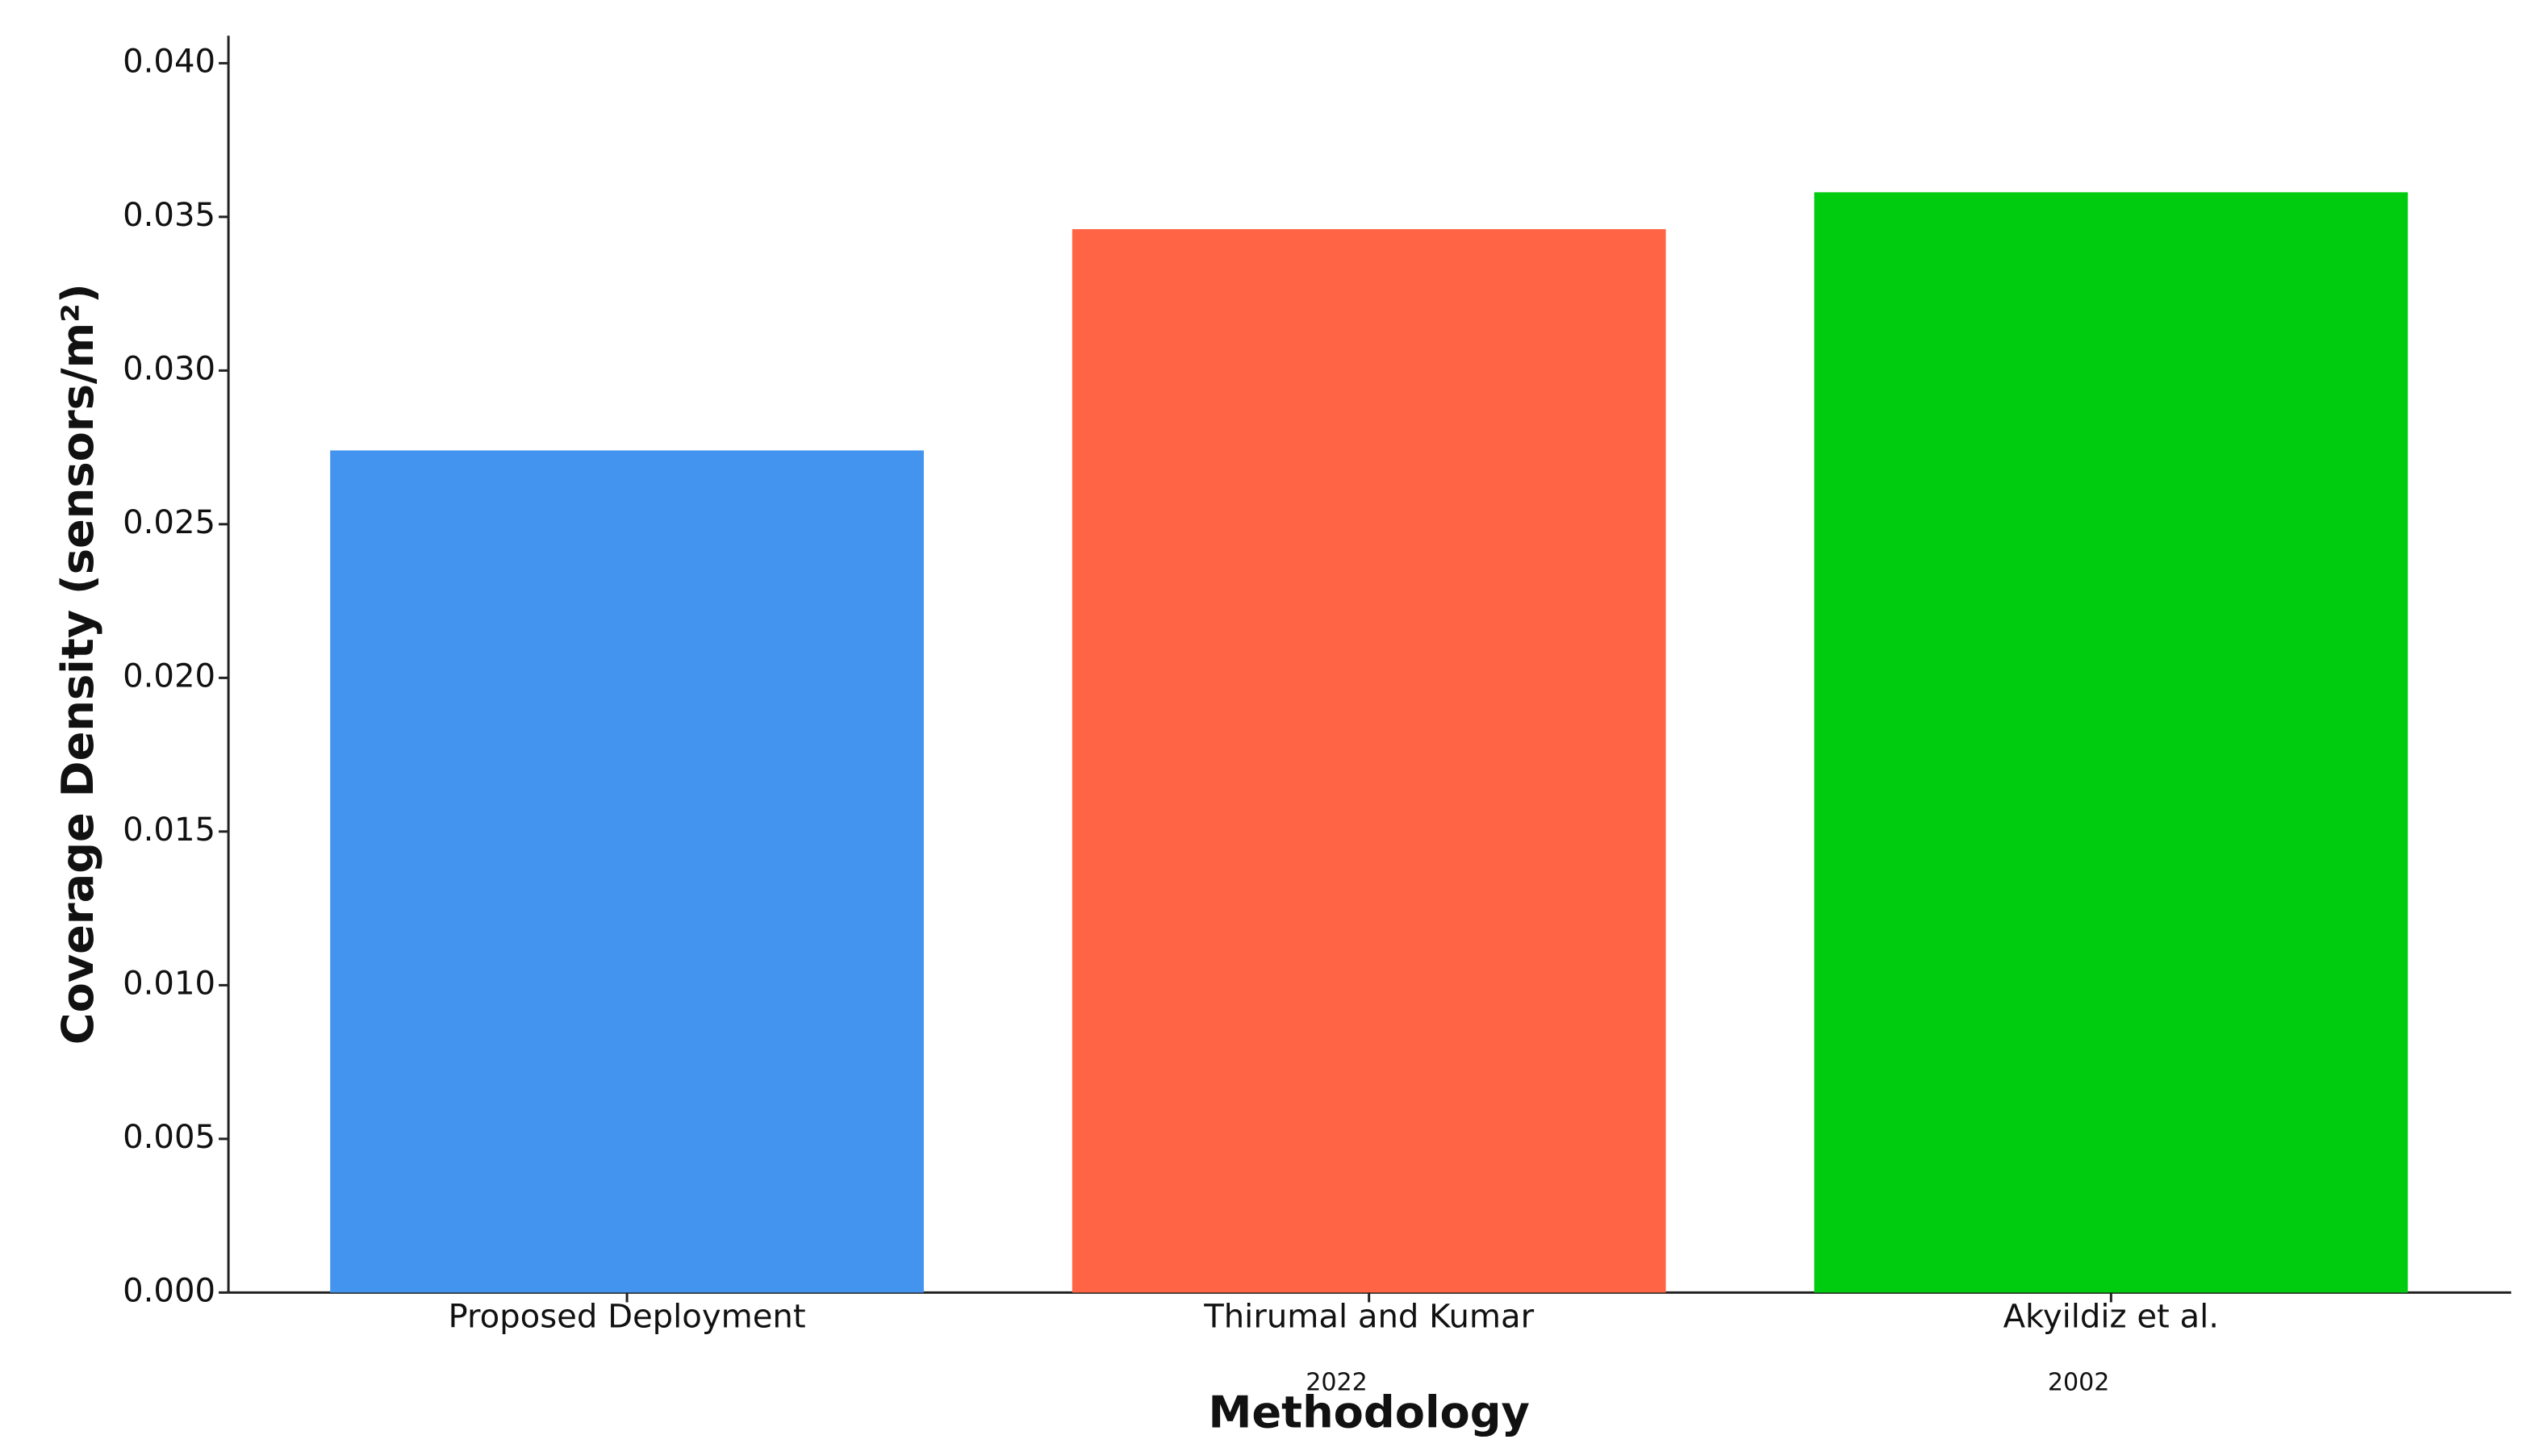  What do you see at coordinates (1368, 1316) in the screenshot?
I see `x-tick-label: Thirumal and Kumar` at bounding box center [1368, 1316].